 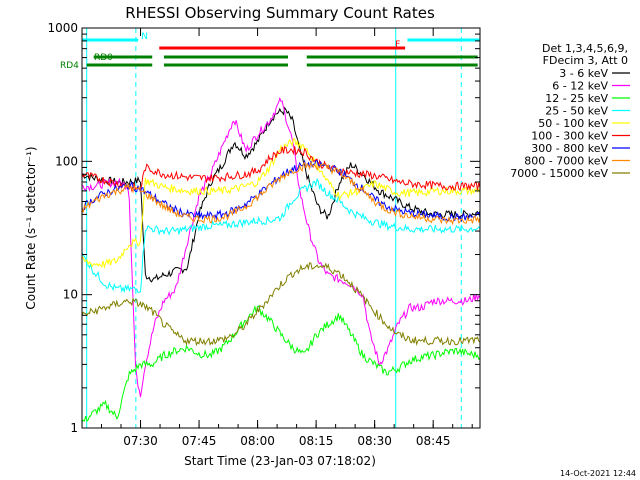 I want to click on legend-entry-label: 800 - 7000 keV, so click(x=566, y=161).